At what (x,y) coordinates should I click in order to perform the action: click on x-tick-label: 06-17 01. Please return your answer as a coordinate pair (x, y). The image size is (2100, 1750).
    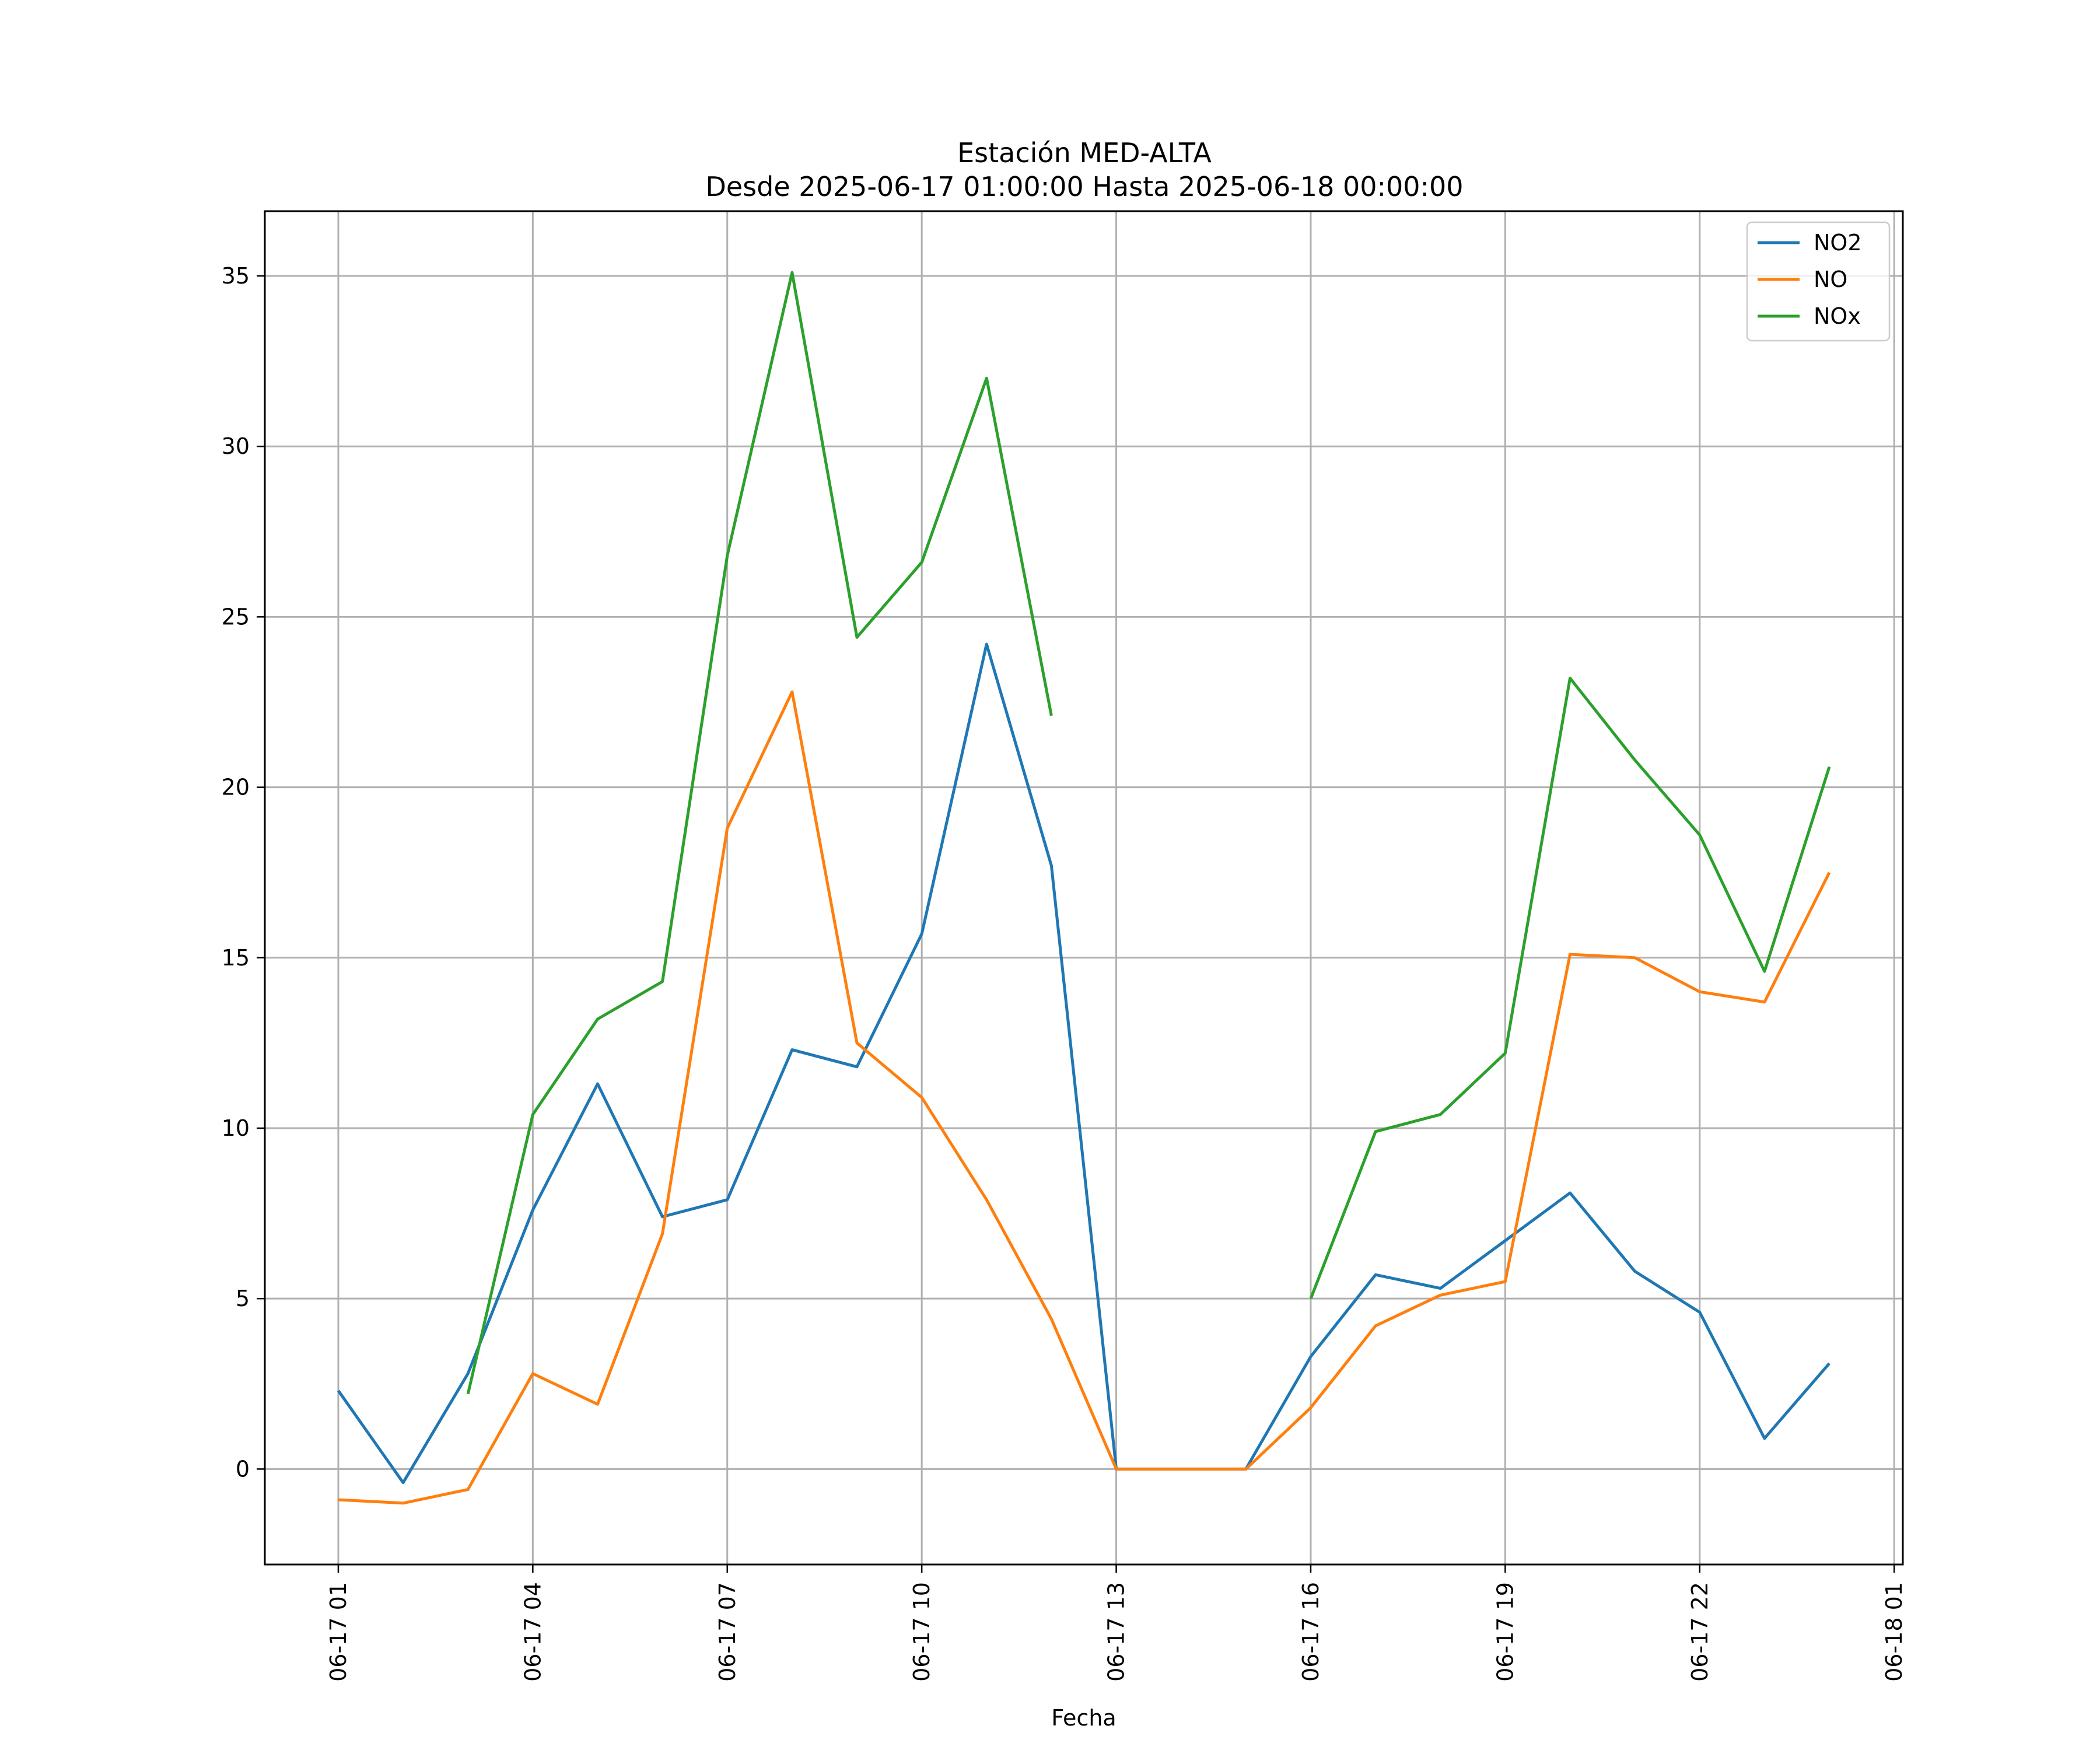
    Looking at the image, I should click on (338, 1632).